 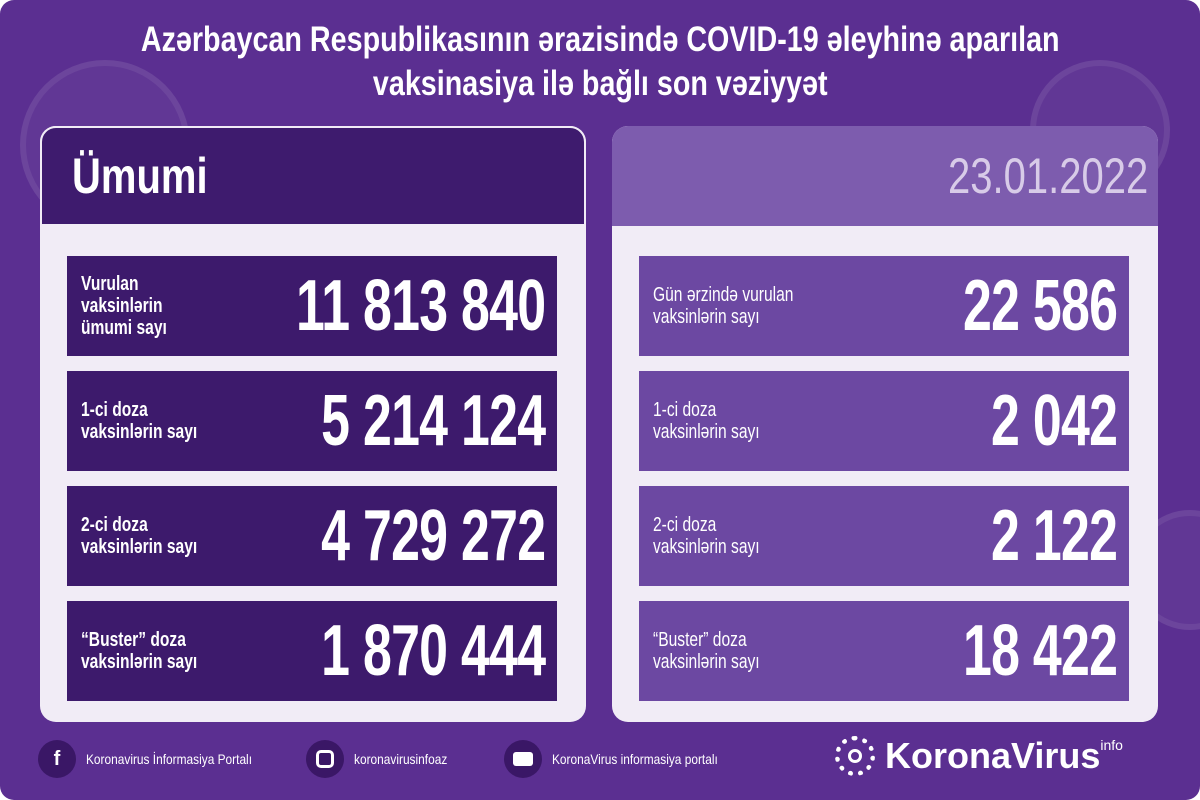 What do you see at coordinates (855, 756) in the screenshot?
I see `virus-sun-icon` at bounding box center [855, 756].